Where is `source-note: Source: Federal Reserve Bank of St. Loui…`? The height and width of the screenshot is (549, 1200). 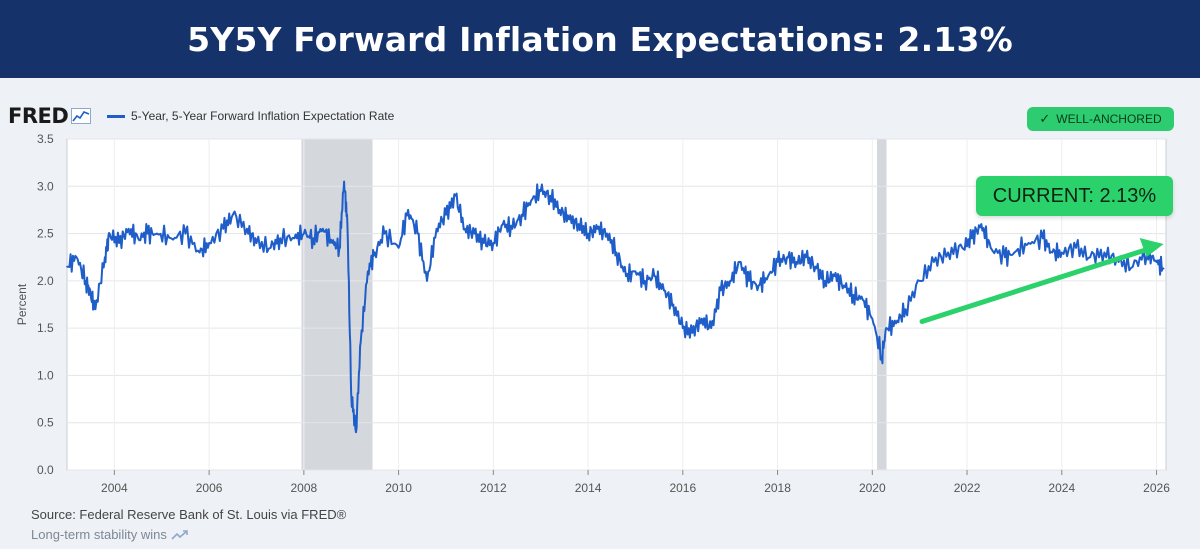
source-note: Source: Federal Reserve Bank of St. Loui… is located at coordinates (189, 514).